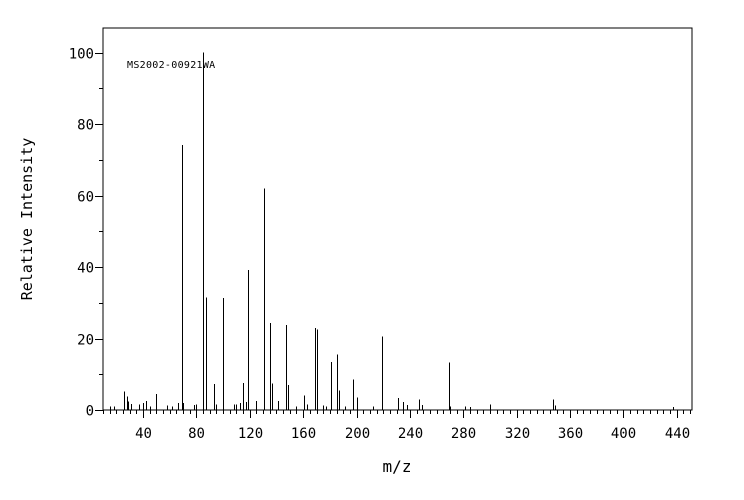  Describe the element at coordinates (303, 434) in the screenshot. I see `x-tick-label: 160` at that location.